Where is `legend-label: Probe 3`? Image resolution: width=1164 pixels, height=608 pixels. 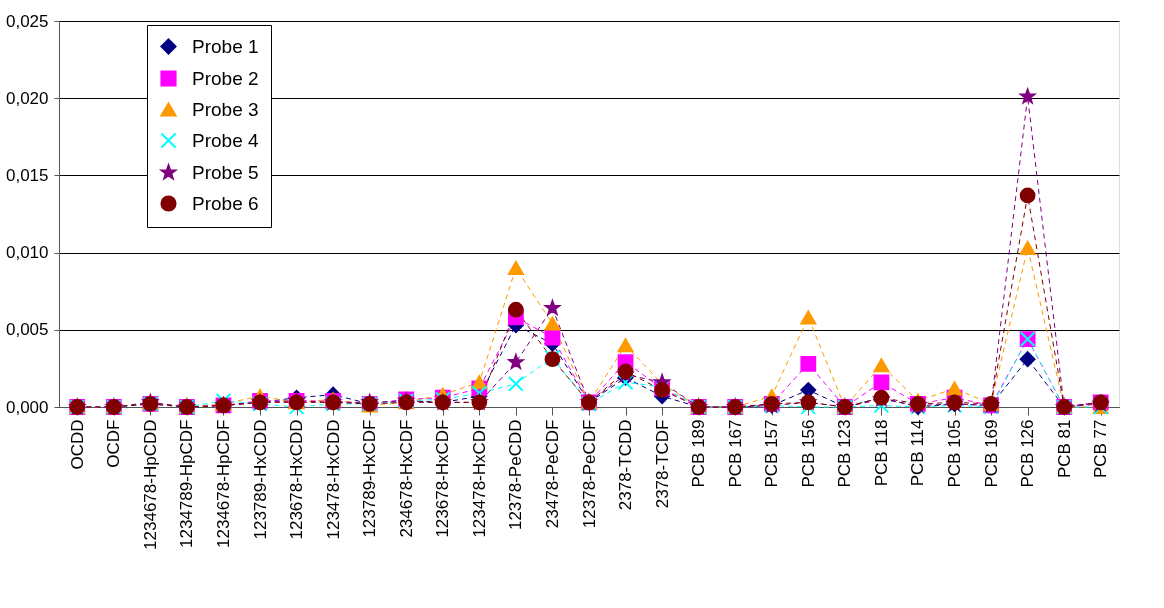 legend-label: Probe 3 is located at coordinates (225, 109).